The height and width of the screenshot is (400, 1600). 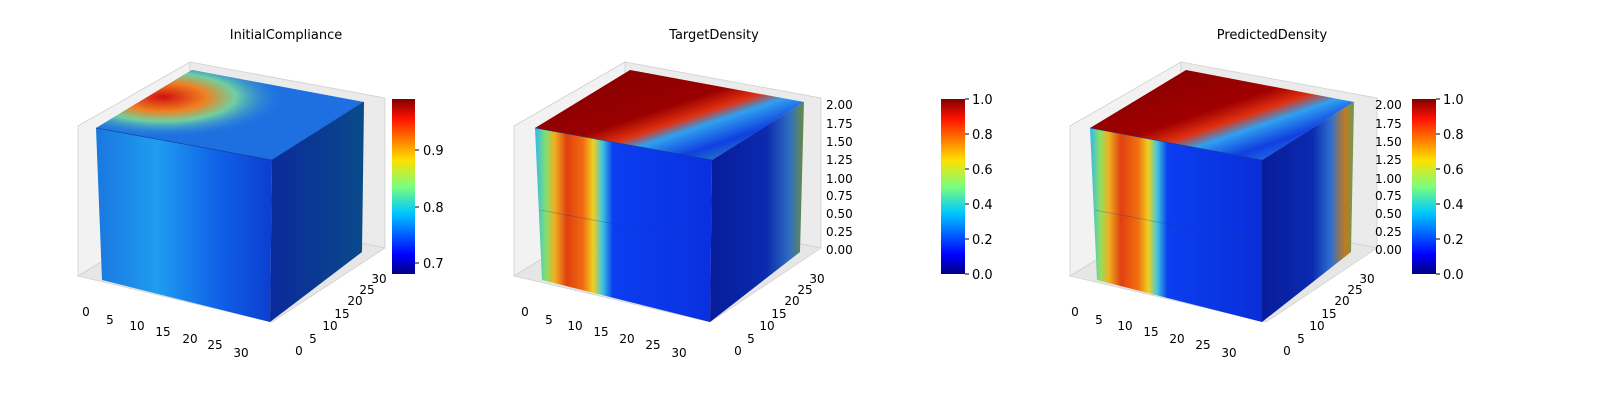 What do you see at coordinates (286, 35) in the screenshot?
I see `chart-title: InitialCompliance` at bounding box center [286, 35].